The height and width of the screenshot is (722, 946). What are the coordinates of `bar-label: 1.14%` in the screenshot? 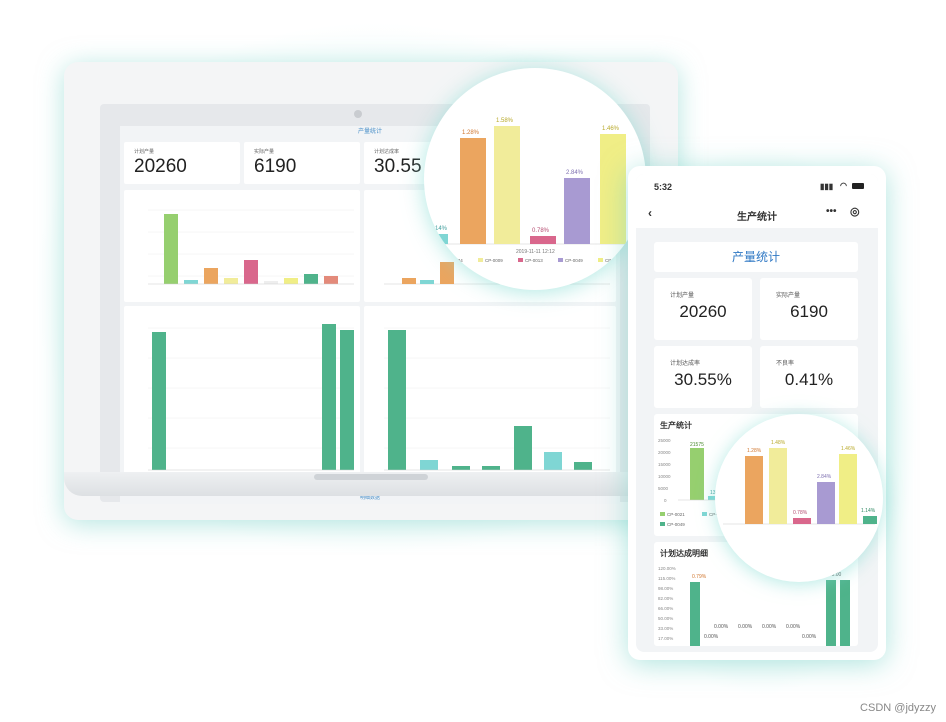 It's located at (868, 511).